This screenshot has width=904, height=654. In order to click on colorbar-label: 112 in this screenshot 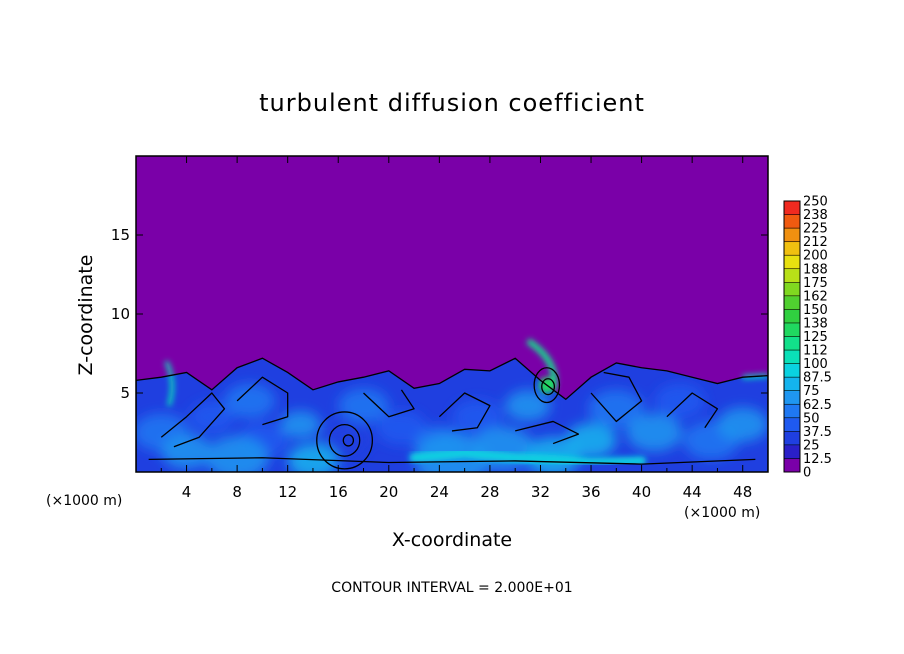, I will do `click(815, 351)`.